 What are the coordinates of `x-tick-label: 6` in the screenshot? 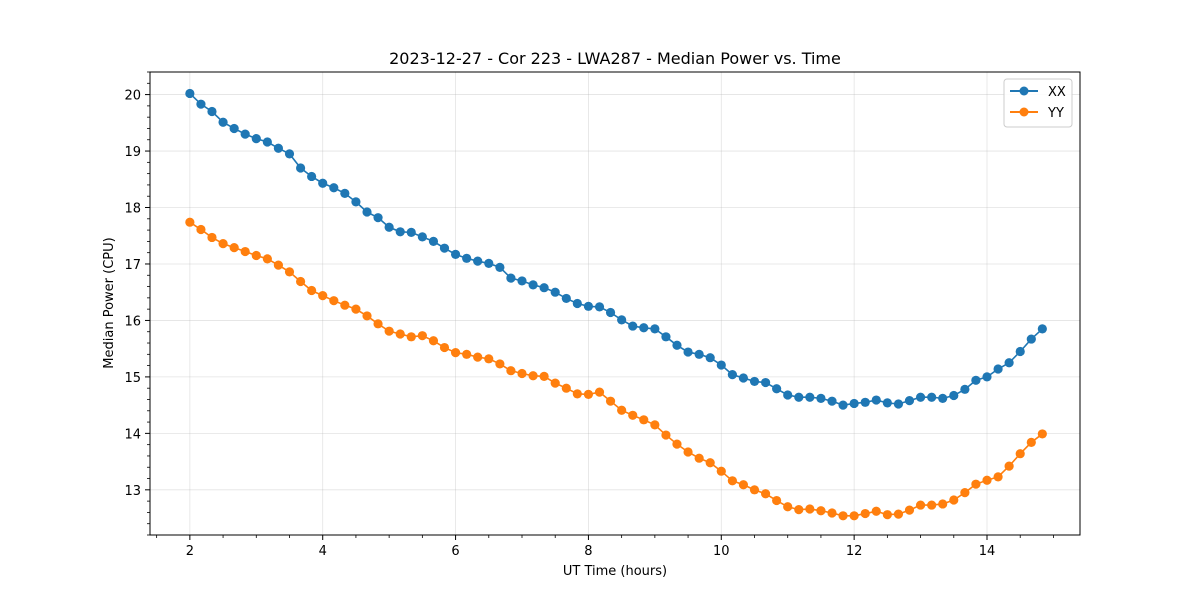 It's located at (455, 551).